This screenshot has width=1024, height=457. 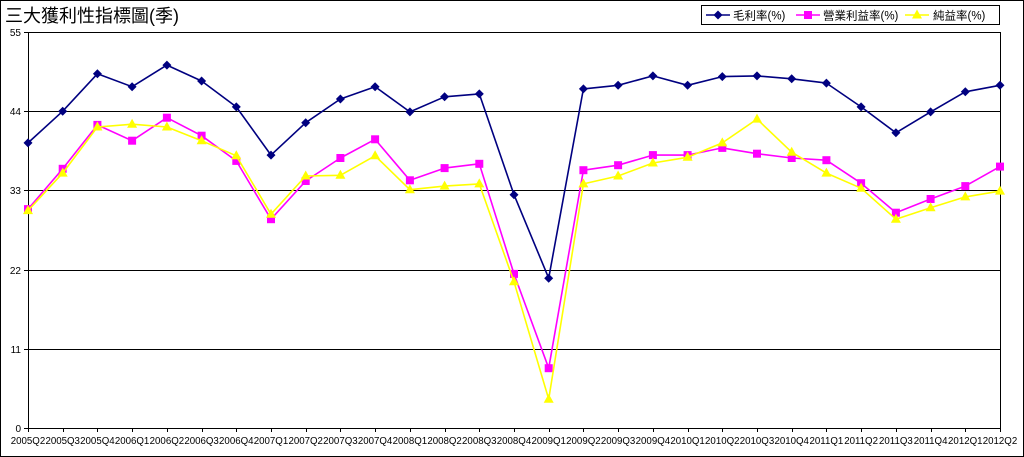 I want to click on x-tick-label: 2005Q4, so click(x=97, y=441).